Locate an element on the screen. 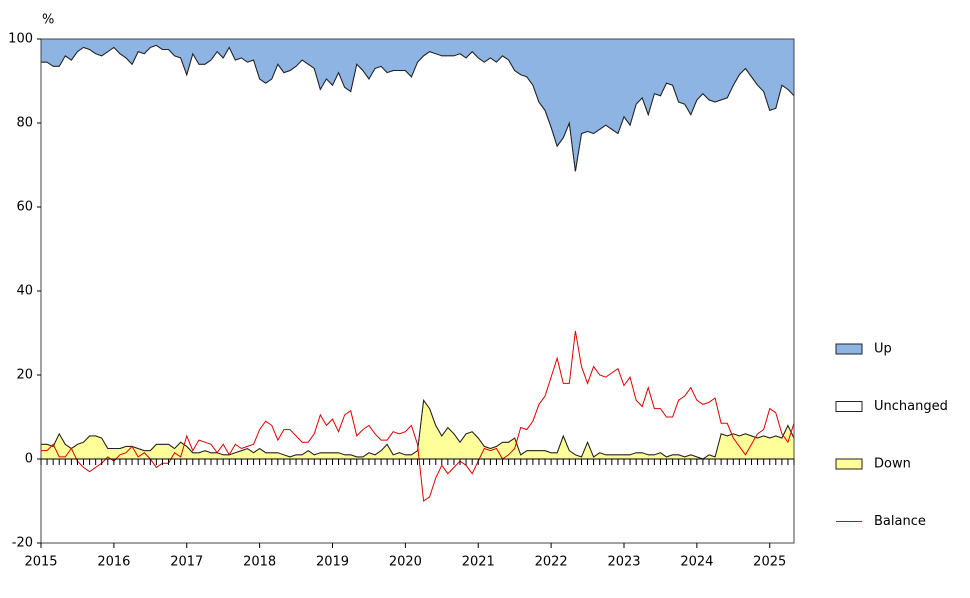 This screenshot has width=970, height=598. y-tick-label: 20 is located at coordinates (24, 375).